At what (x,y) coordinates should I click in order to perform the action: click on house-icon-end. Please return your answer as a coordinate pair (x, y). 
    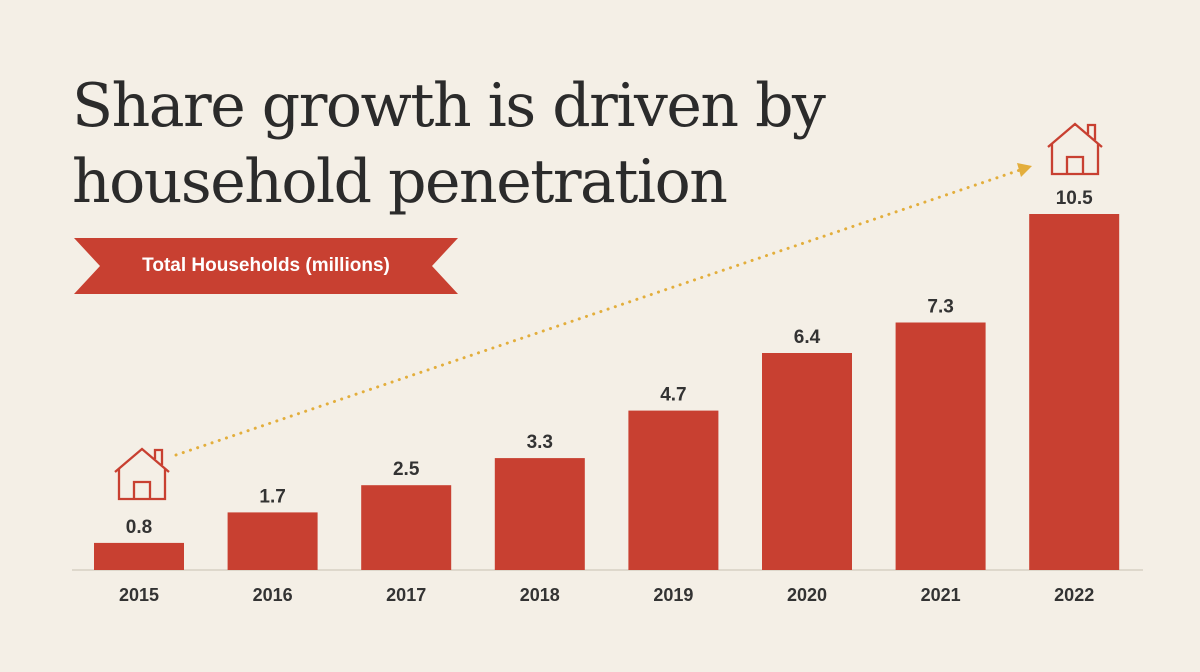
    Looking at the image, I should click on (1075, 149).